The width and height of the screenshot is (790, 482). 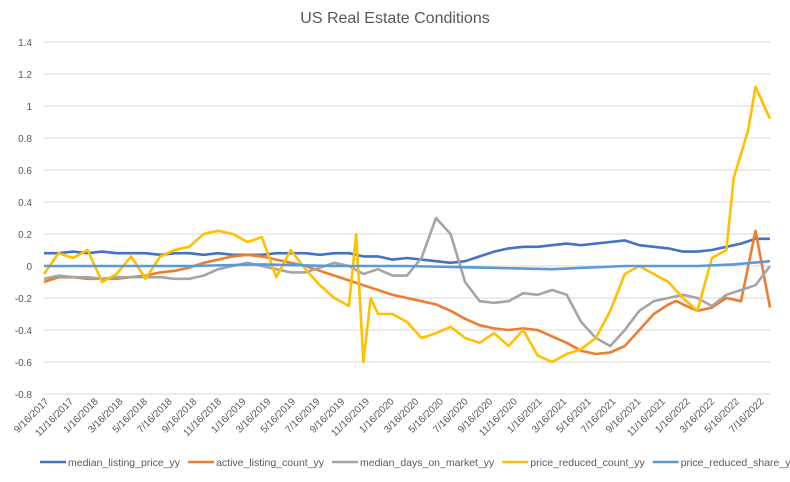 I want to click on legend-label: median_listing_price_yy, so click(x=124, y=463).